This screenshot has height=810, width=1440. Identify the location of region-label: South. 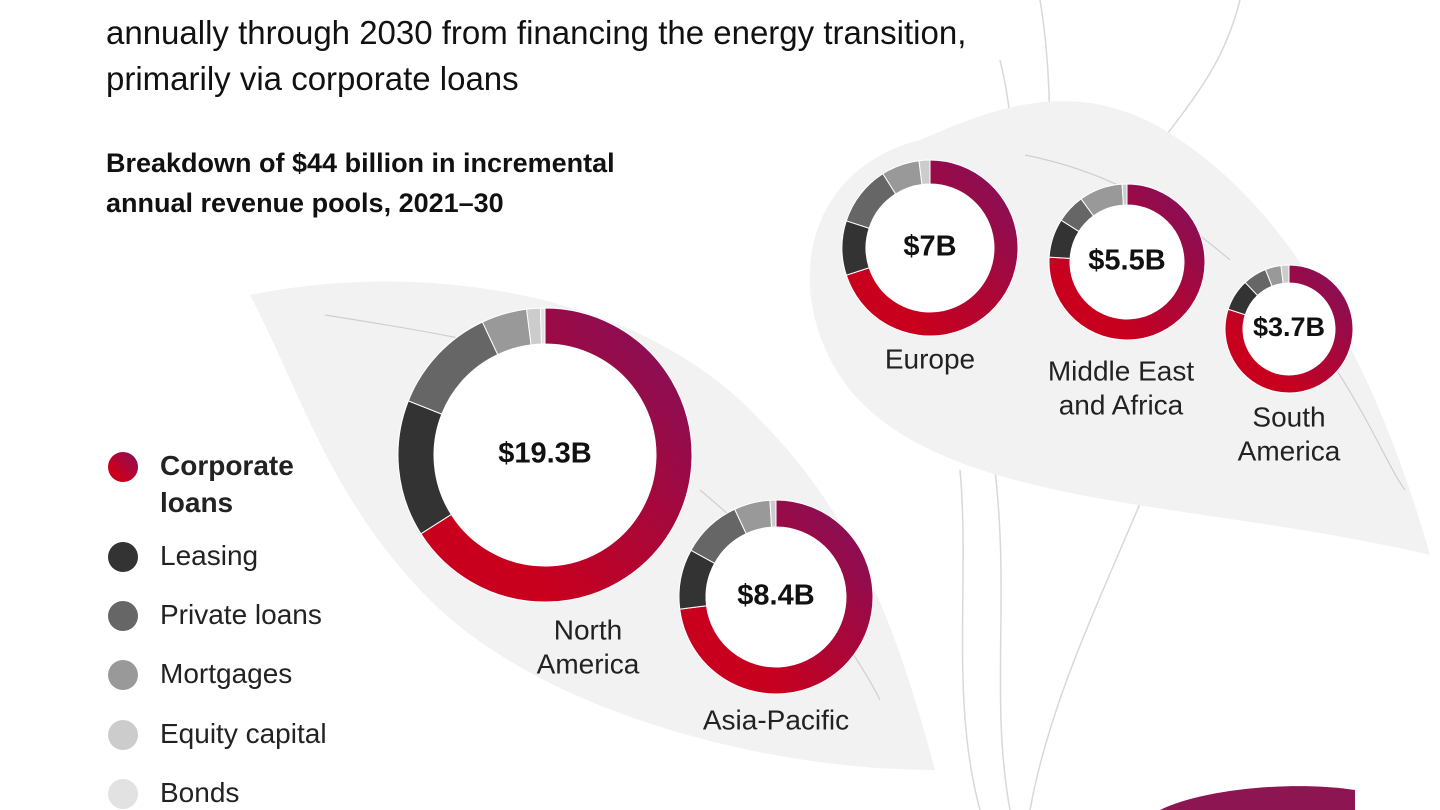
(1288, 416).